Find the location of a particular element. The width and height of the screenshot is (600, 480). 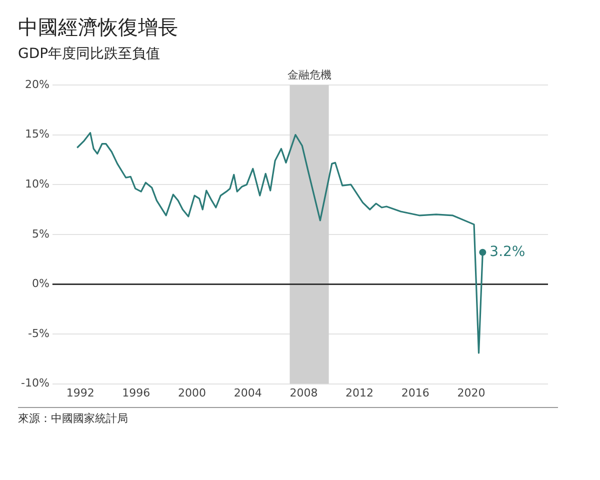

y-tick-label: 0% is located at coordinates (41, 283).